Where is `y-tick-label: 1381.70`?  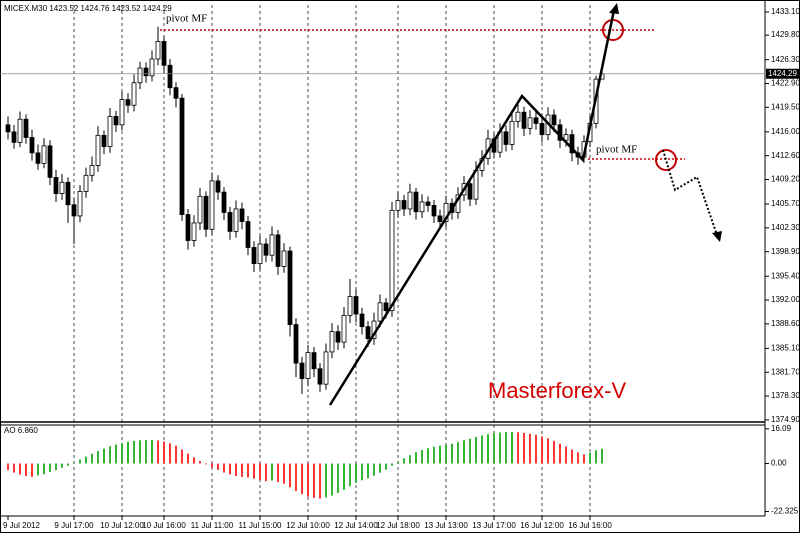 y-tick-label: 1381.70 is located at coordinates (785, 371).